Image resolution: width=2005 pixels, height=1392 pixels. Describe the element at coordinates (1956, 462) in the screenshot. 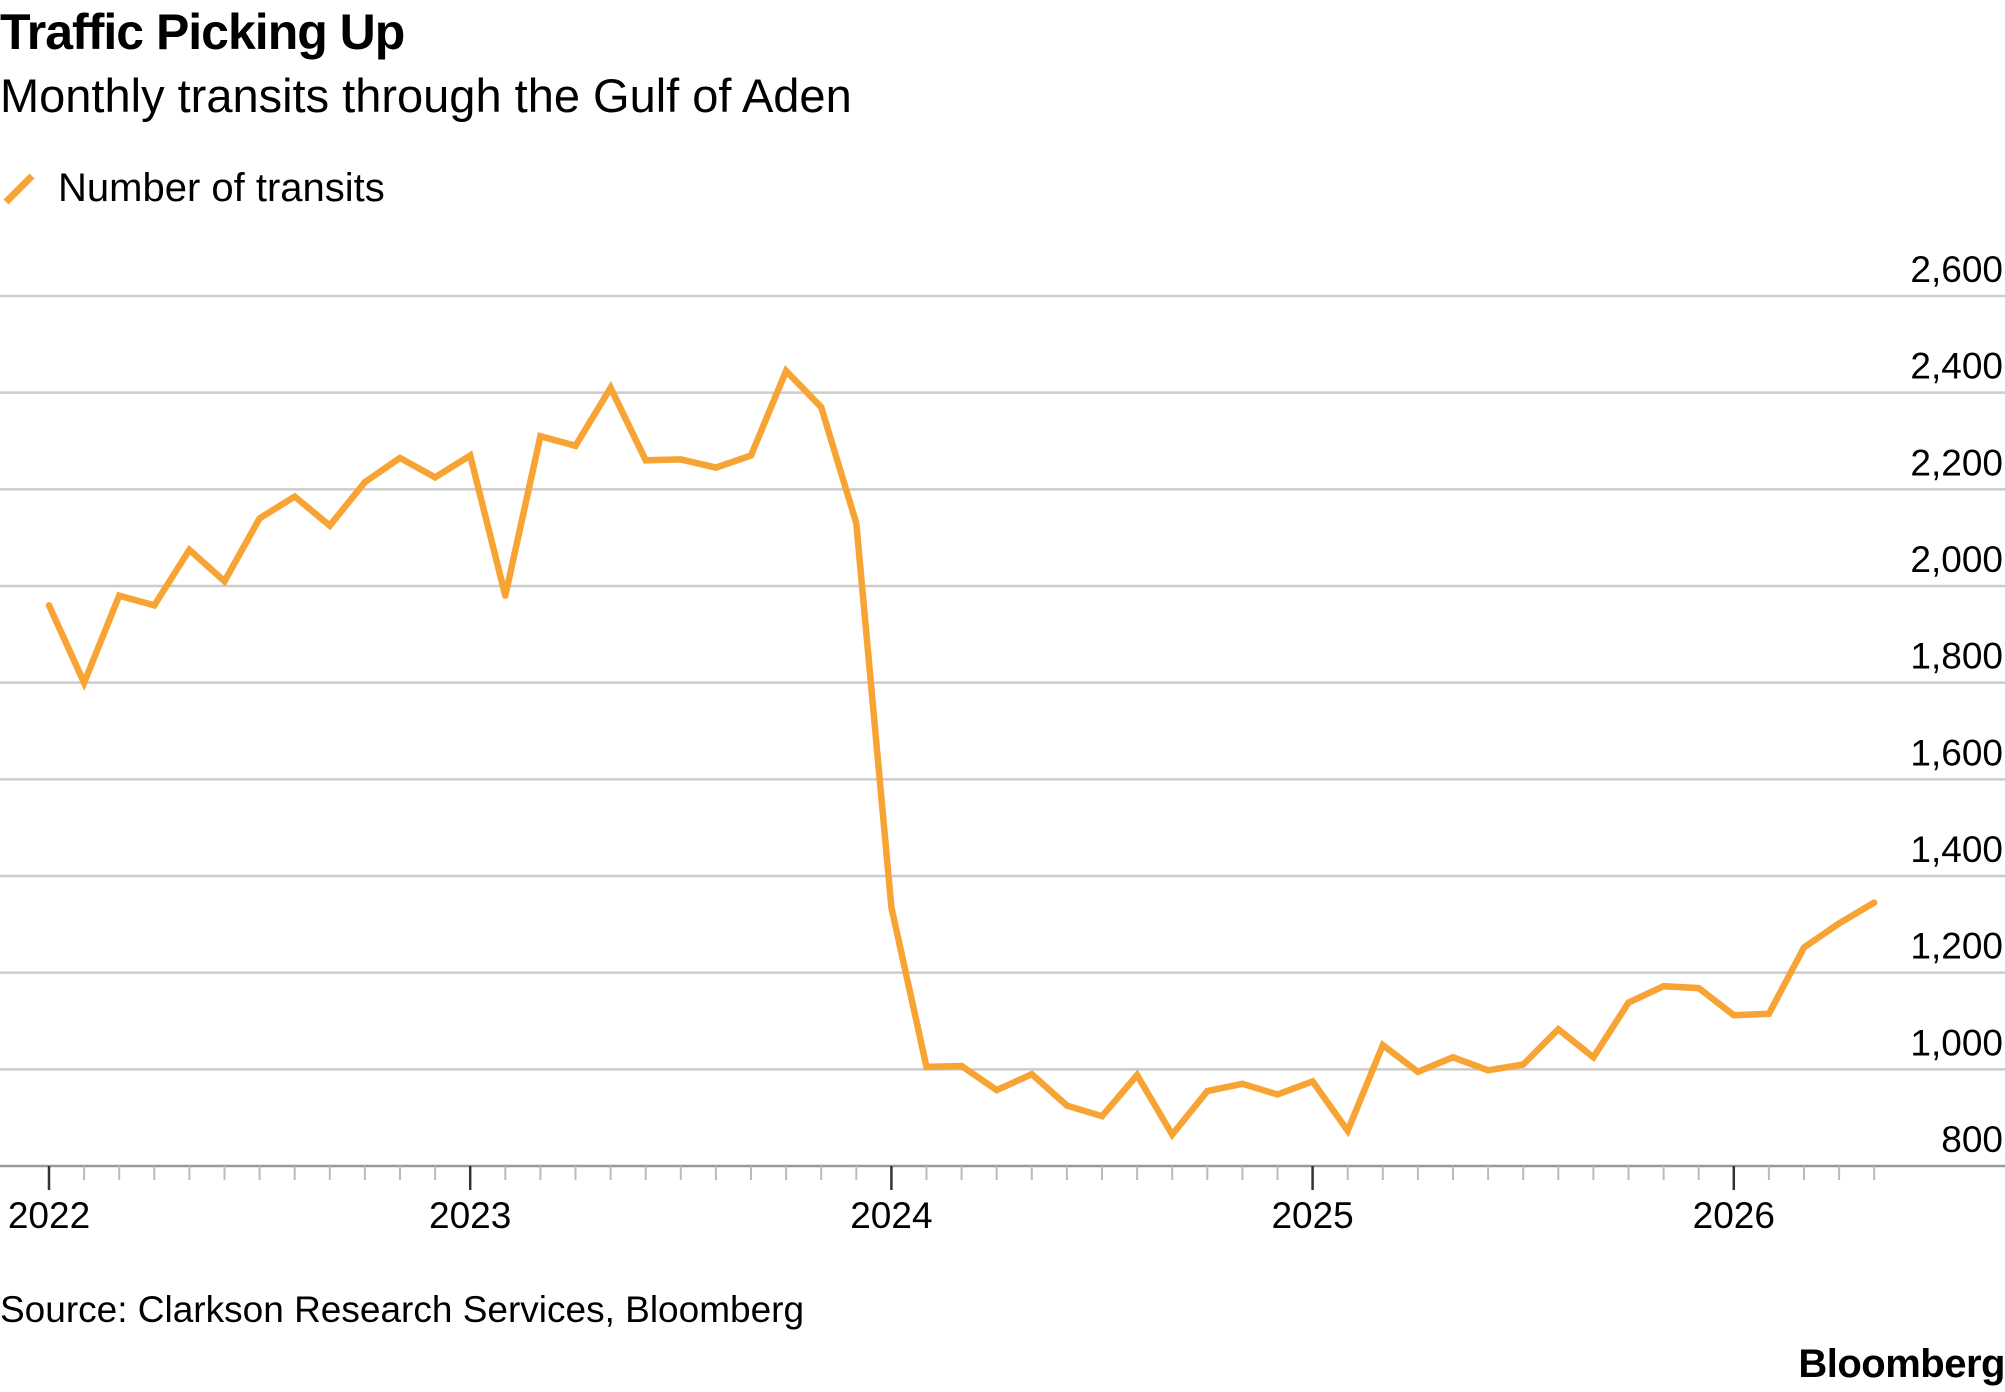

I see `y-tick-label: 2,200` at that location.